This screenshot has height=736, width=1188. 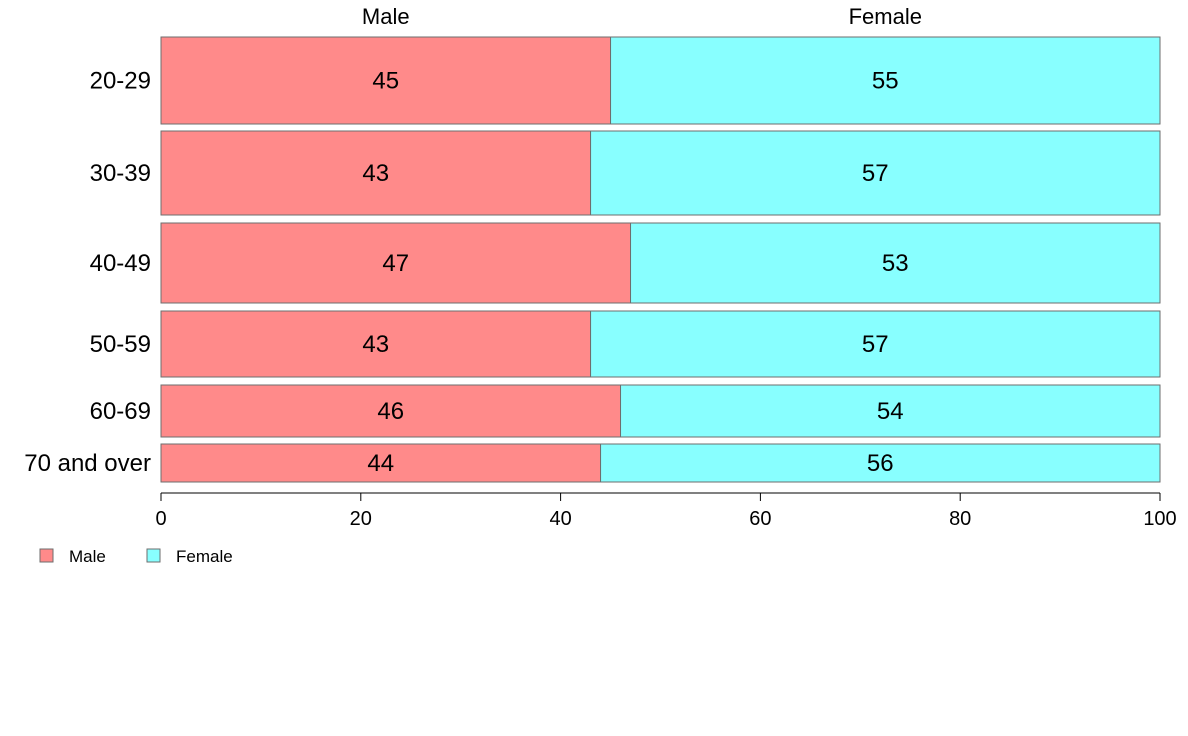 What do you see at coordinates (666, 511) in the screenshot?
I see `x-axis: 0 20 40 60 80 100` at bounding box center [666, 511].